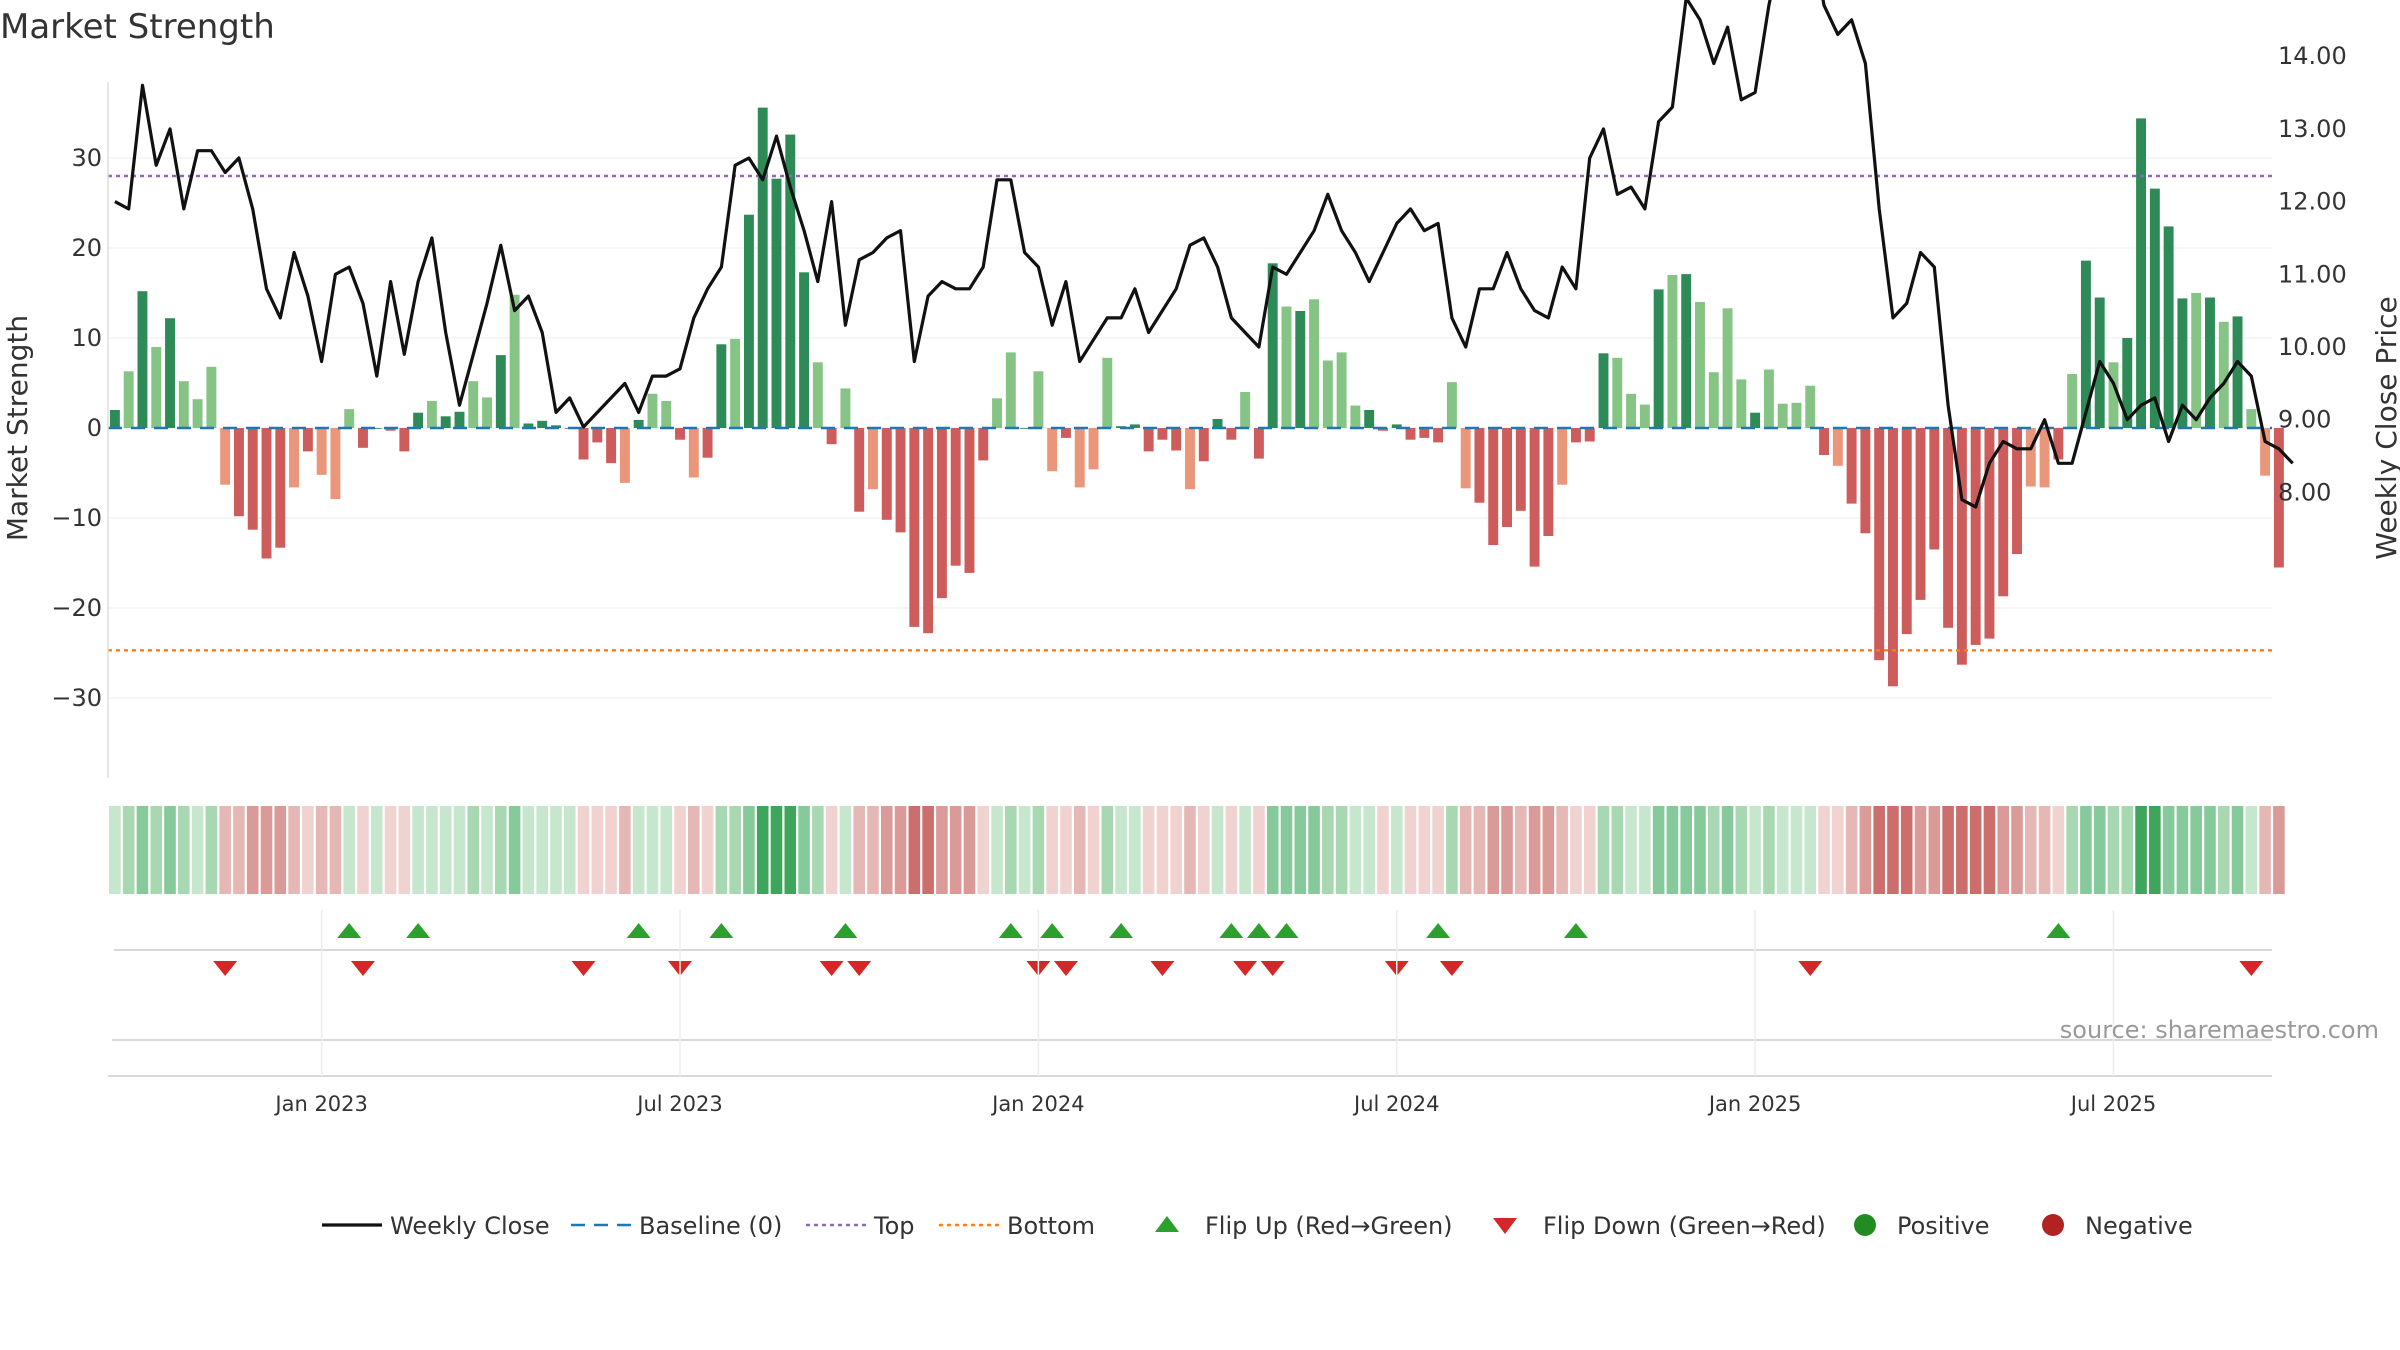 The height and width of the screenshot is (1350, 2400). Describe the element at coordinates (2219, 1030) in the screenshot. I see `source-note: source: sharemaestro.com` at that location.